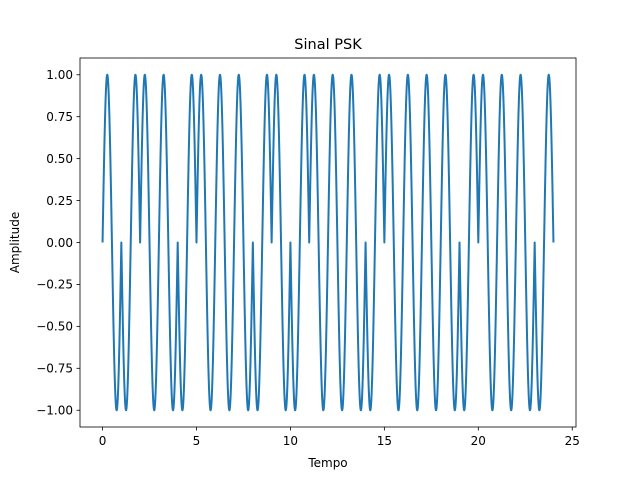  I want to click on y-tick-label: 1.00, so click(59, 75).